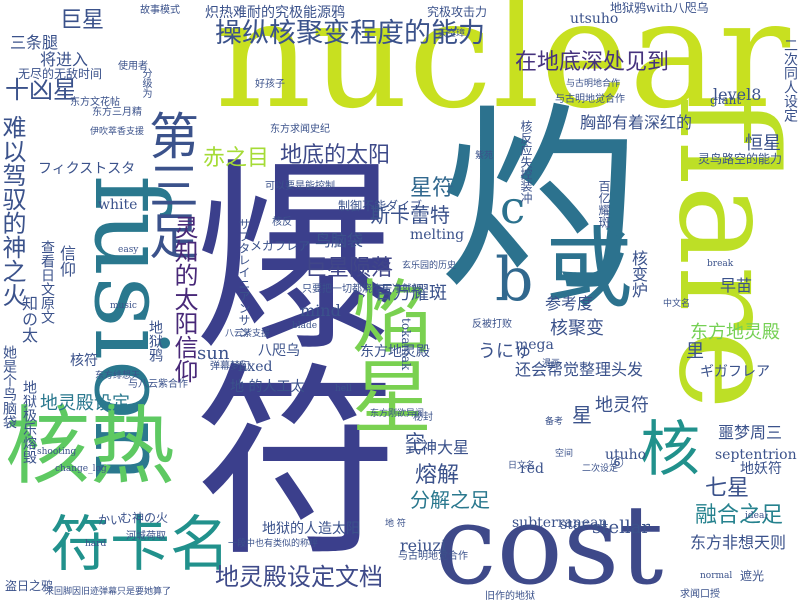 The image size is (800, 600). Describe the element at coordinates (492, 324) in the screenshot. I see `word: 反被打败` at that location.